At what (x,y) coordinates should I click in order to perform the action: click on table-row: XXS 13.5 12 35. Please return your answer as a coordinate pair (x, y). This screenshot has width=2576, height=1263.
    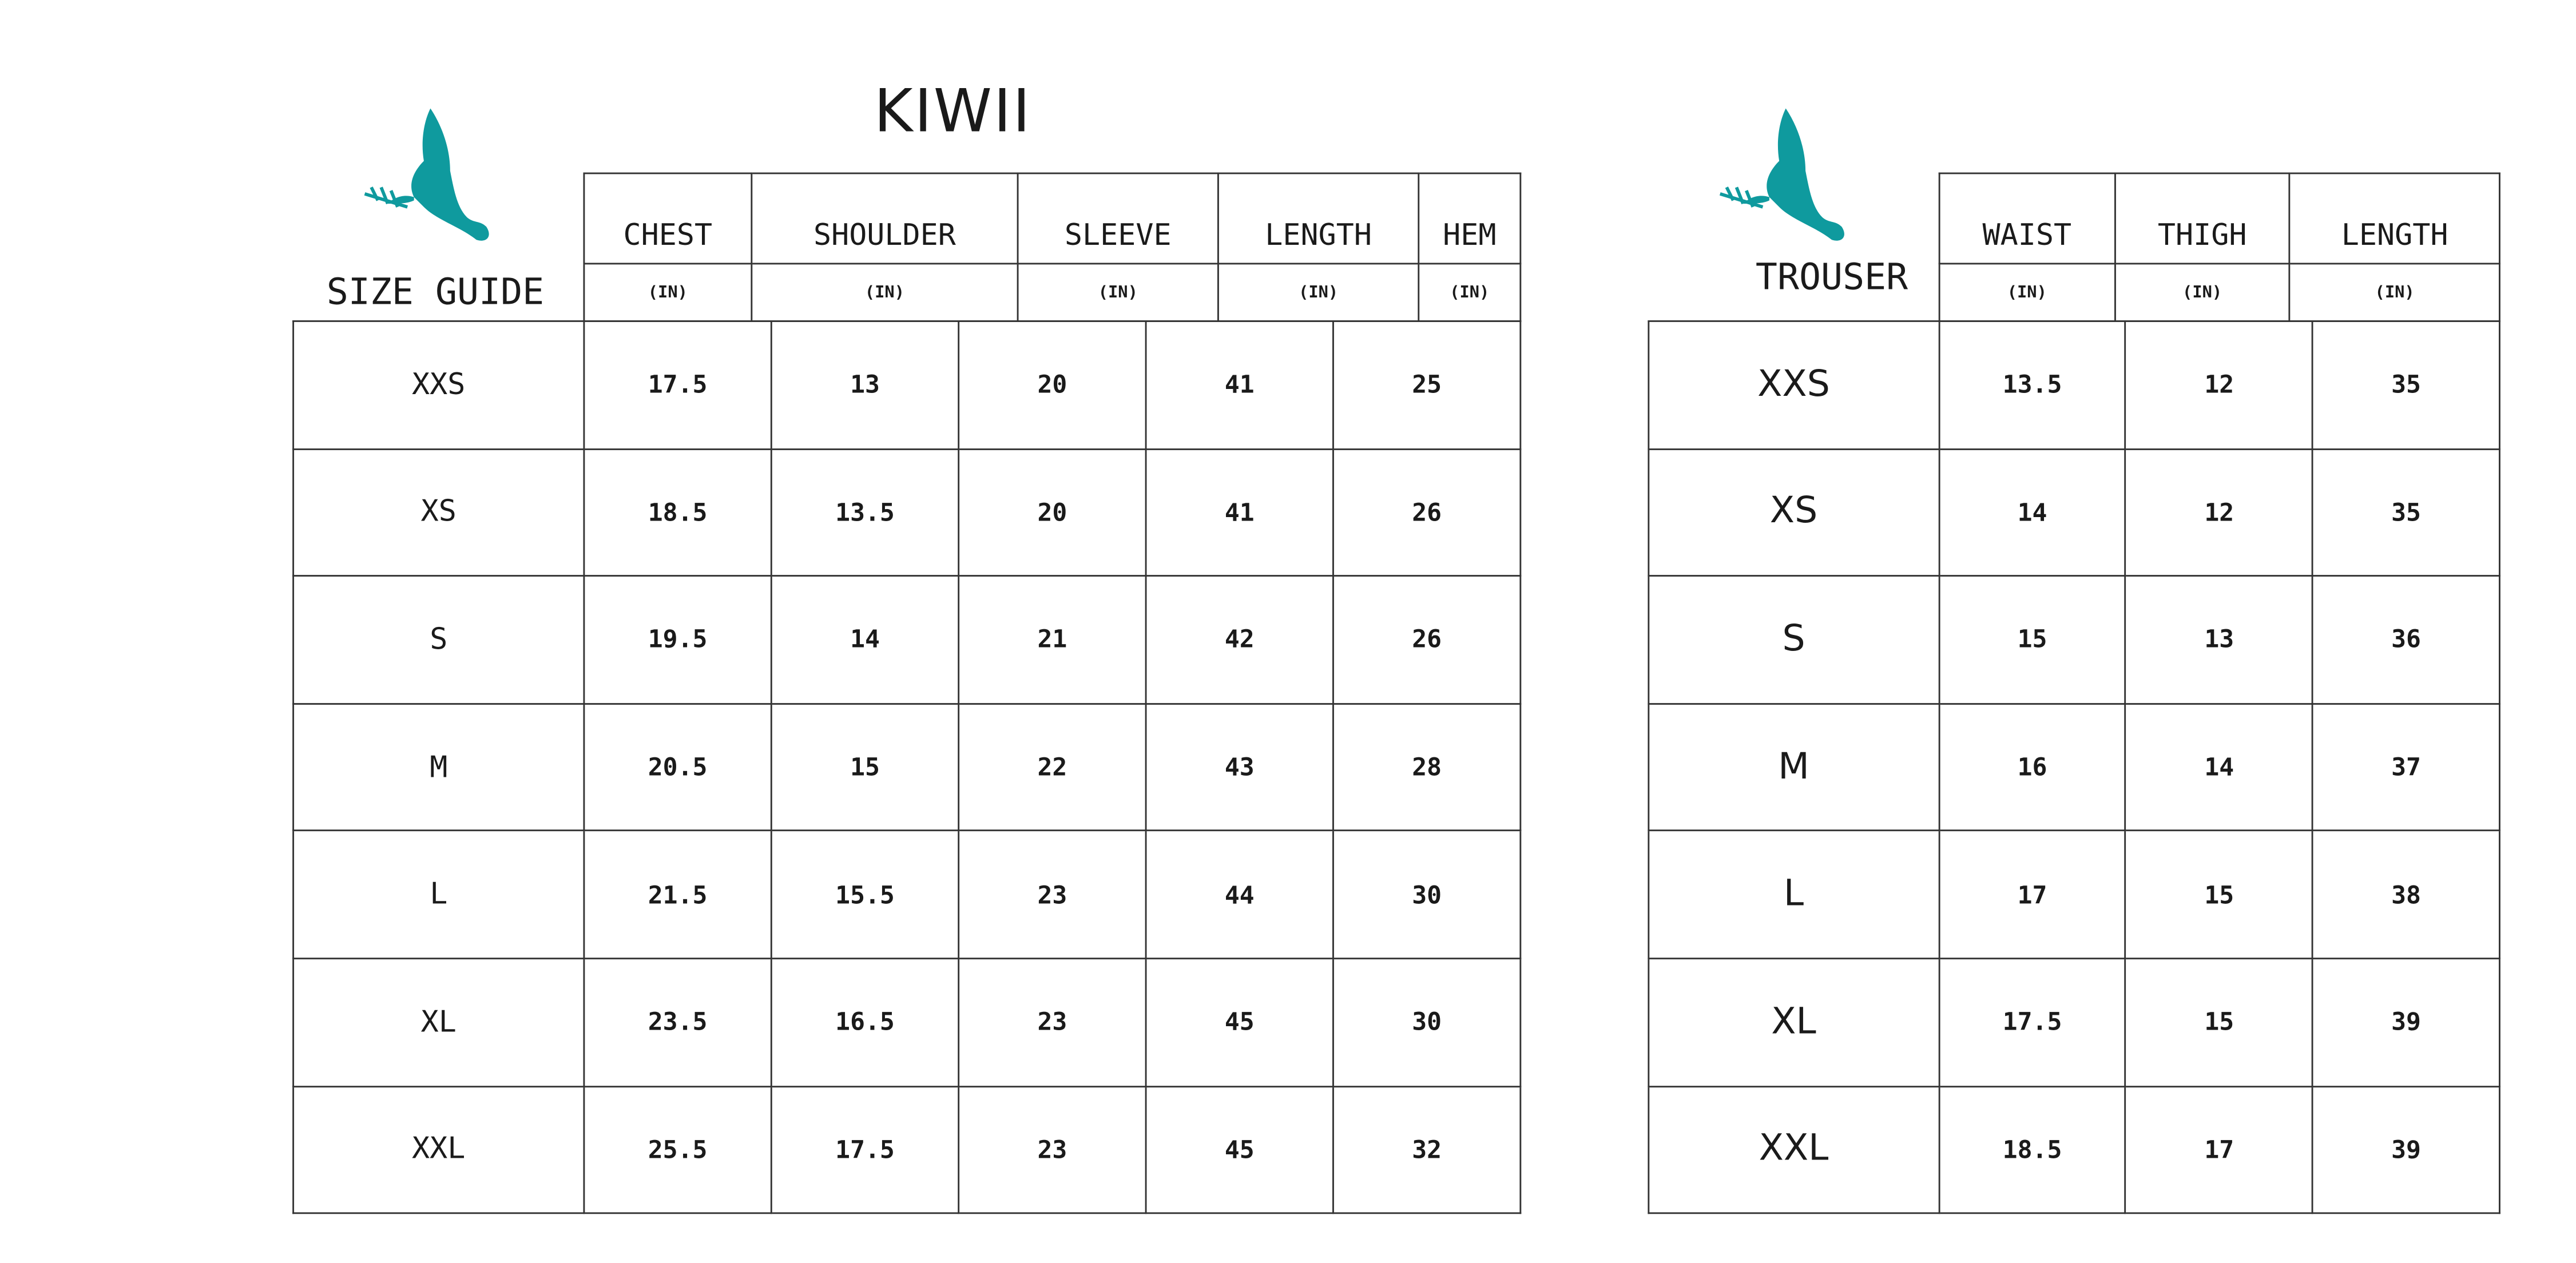
    Looking at the image, I should click on (2074, 385).